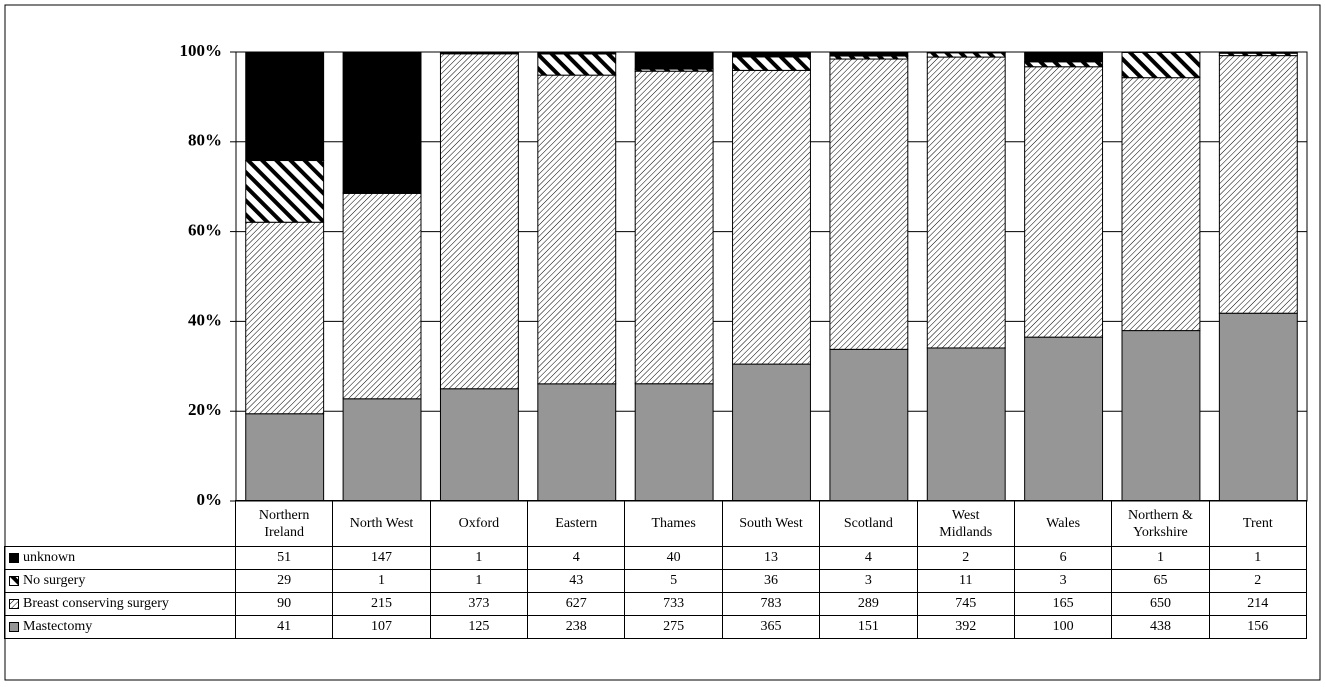  I want to click on table-value: 783, so click(771, 604).